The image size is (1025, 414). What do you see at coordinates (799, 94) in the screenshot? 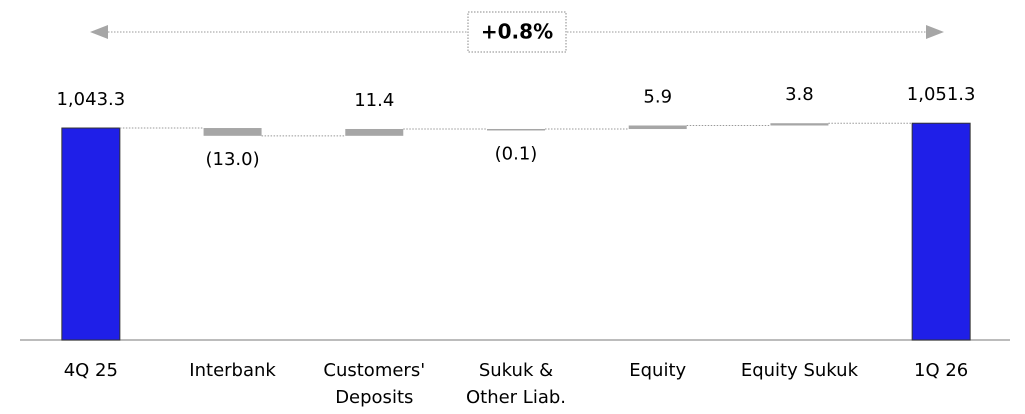
I see `value-label: 3.8` at bounding box center [799, 94].